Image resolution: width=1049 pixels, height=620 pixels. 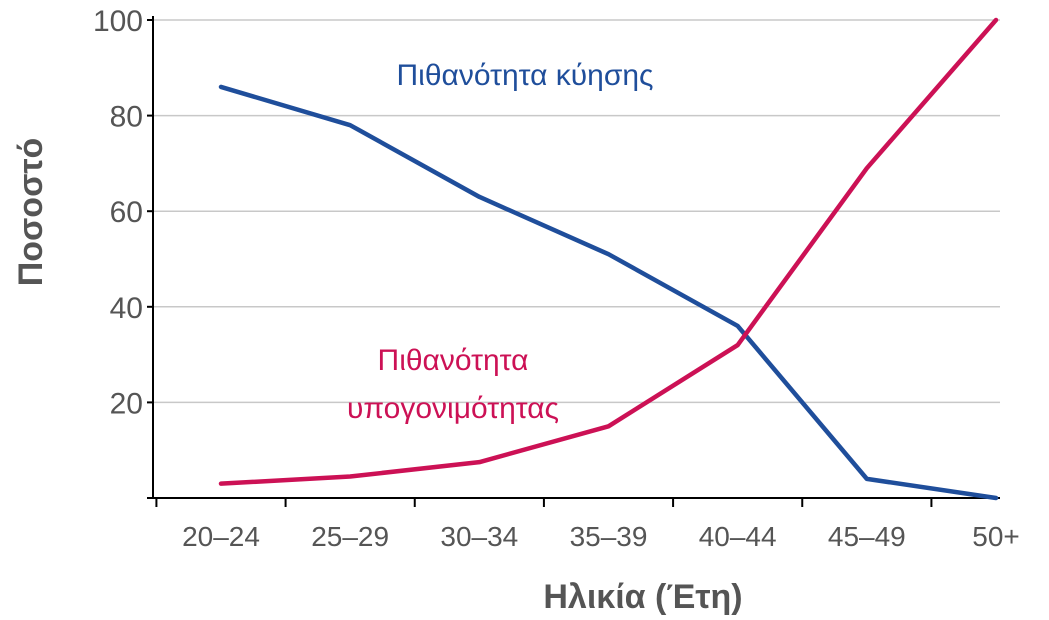 I want to click on x-tick-label: 35–39, so click(x=609, y=536).